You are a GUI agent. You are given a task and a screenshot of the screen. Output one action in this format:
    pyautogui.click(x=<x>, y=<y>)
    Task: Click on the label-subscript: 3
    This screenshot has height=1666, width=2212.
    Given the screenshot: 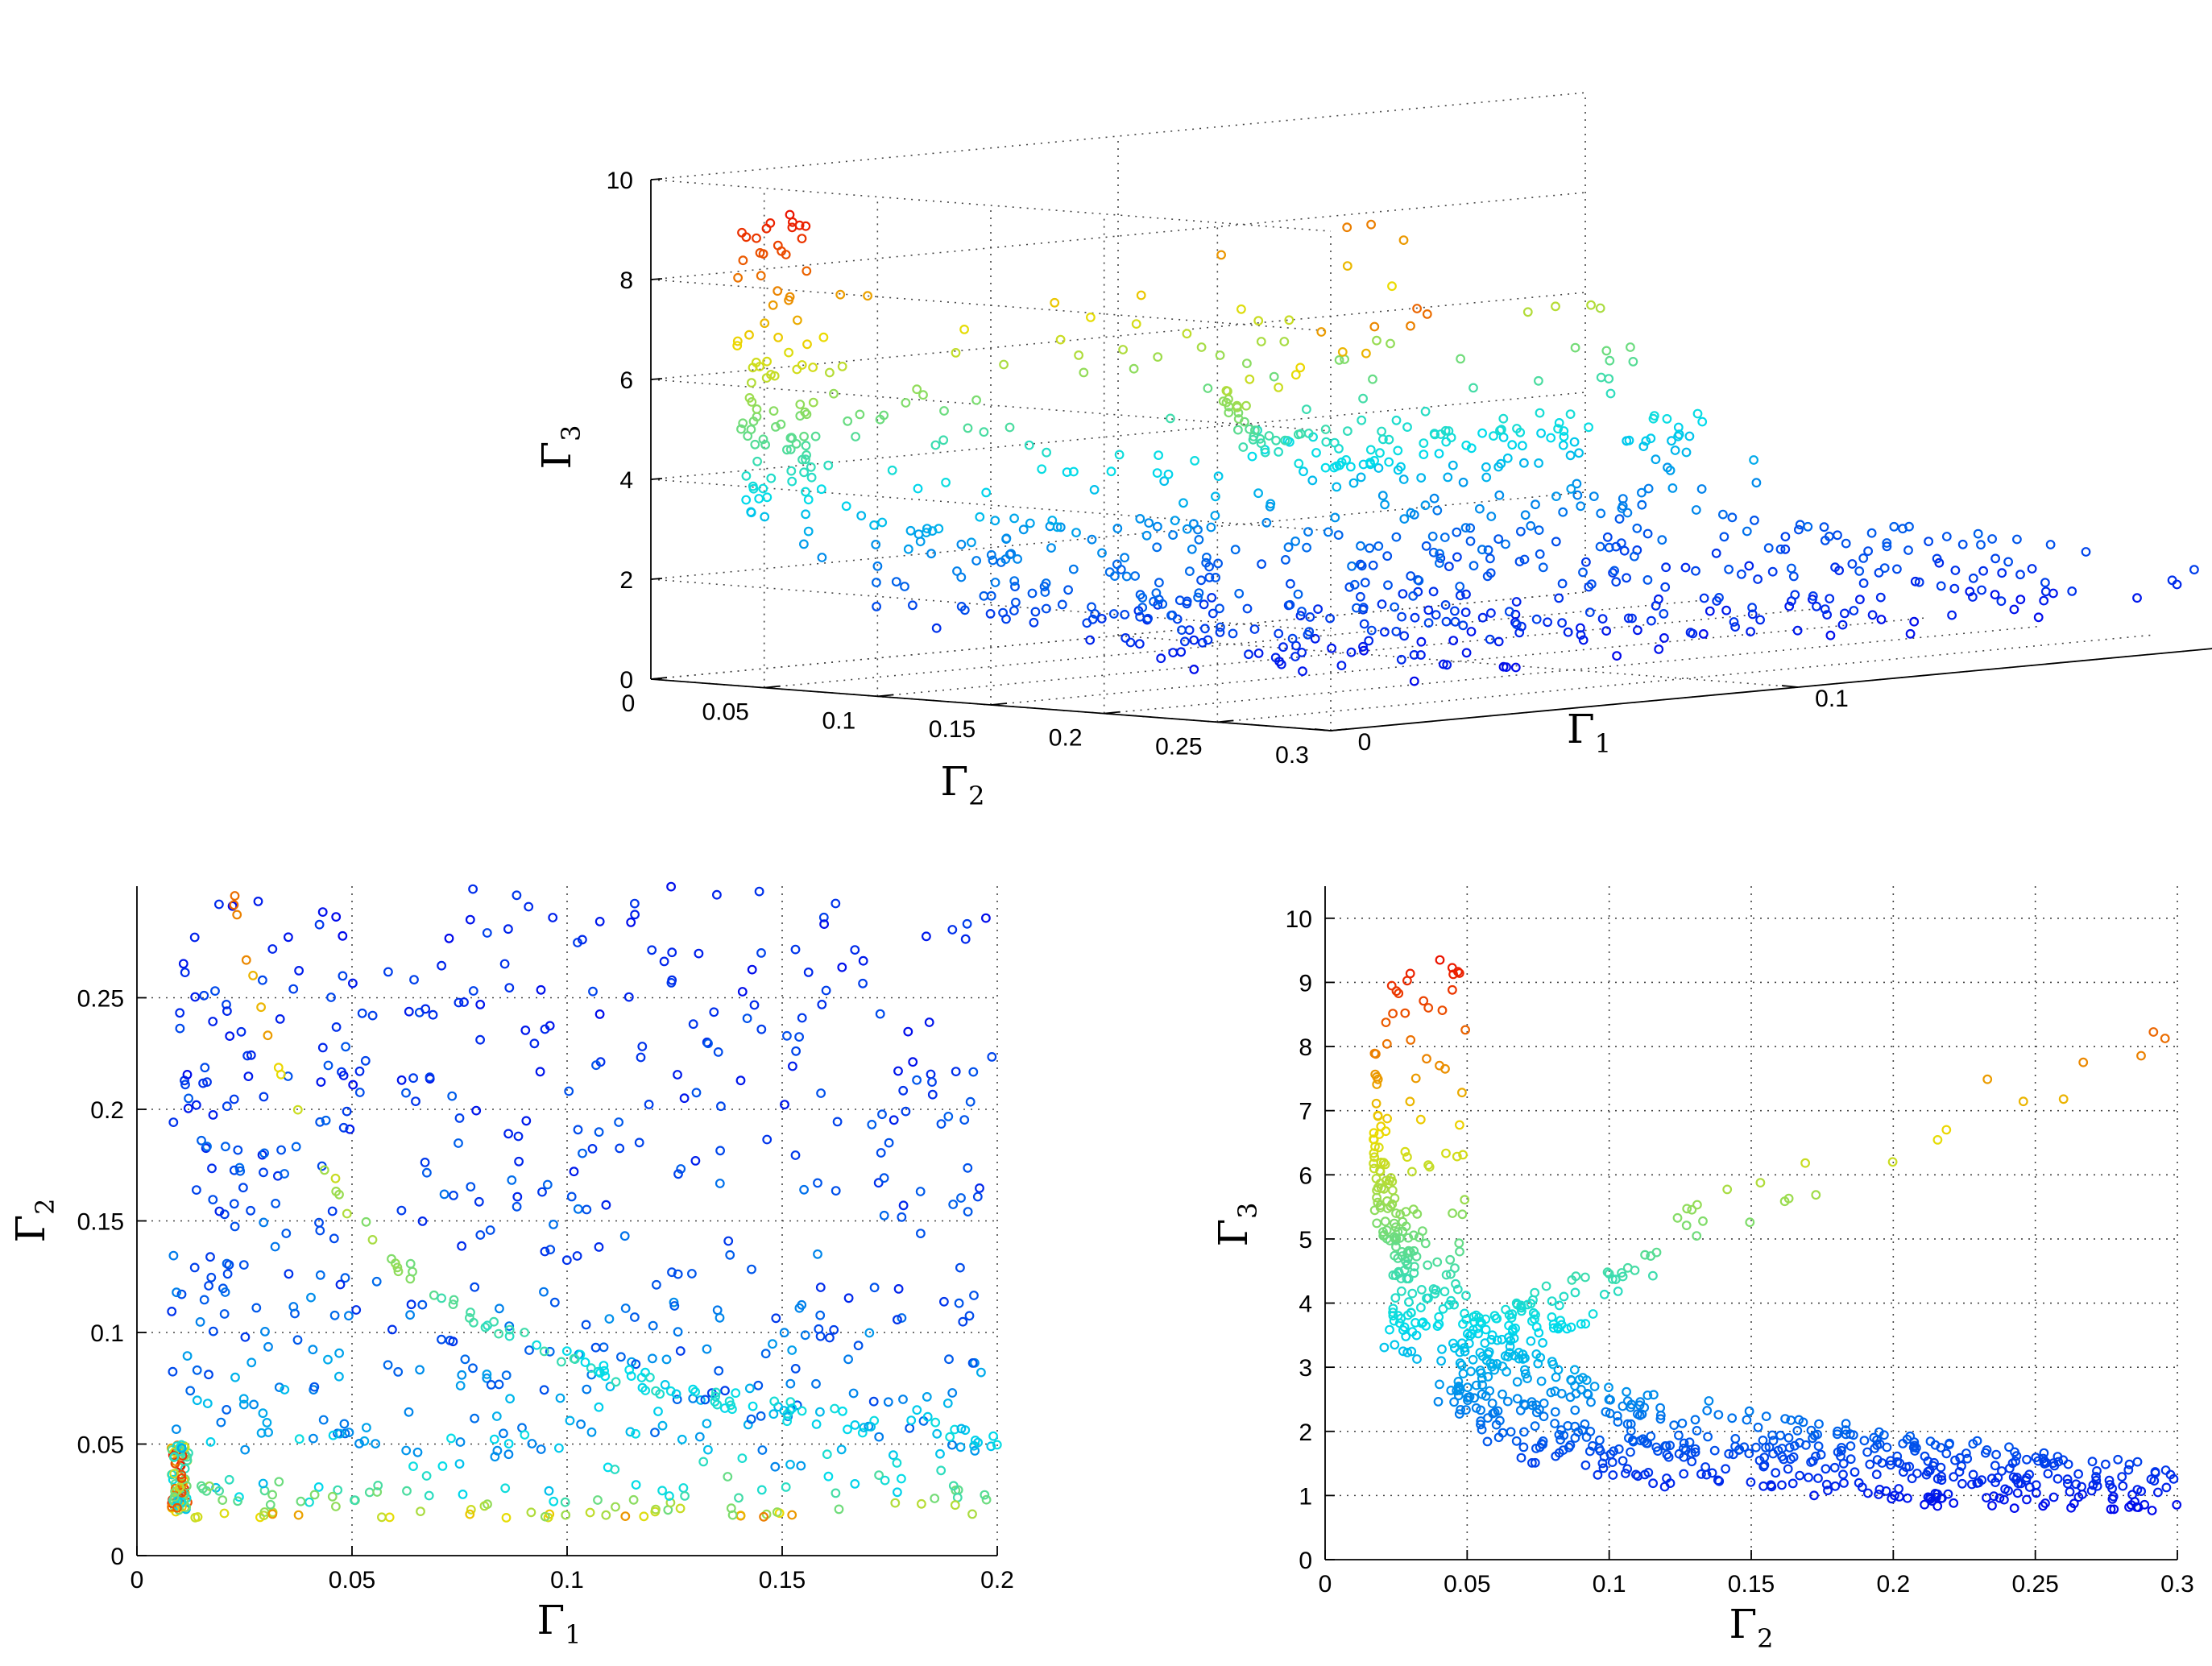 What is the action you would take?
    pyautogui.click(x=1248, y=1210)
    